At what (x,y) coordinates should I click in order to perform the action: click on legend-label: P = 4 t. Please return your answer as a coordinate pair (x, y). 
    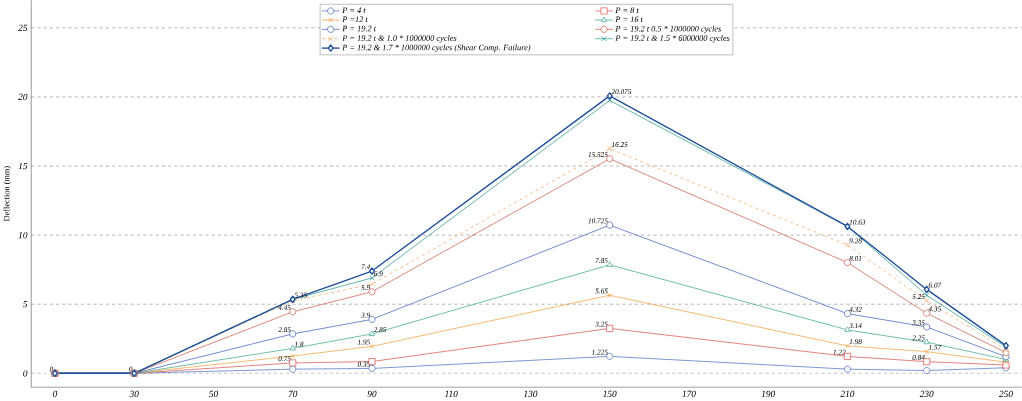
    Looking at the image, I should click on (354, 10).